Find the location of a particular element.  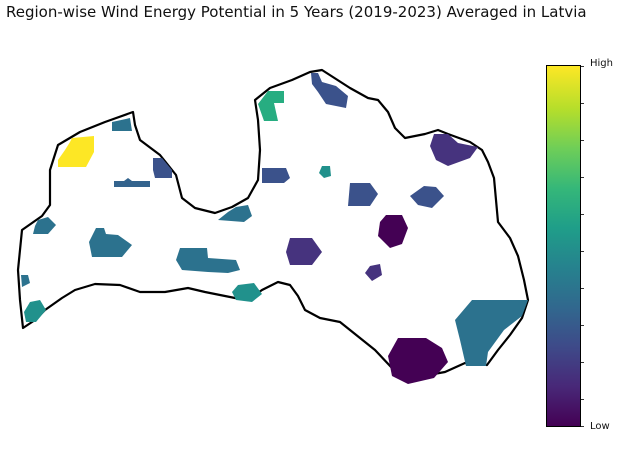

west-small-region is located at coordinates (44, 225).